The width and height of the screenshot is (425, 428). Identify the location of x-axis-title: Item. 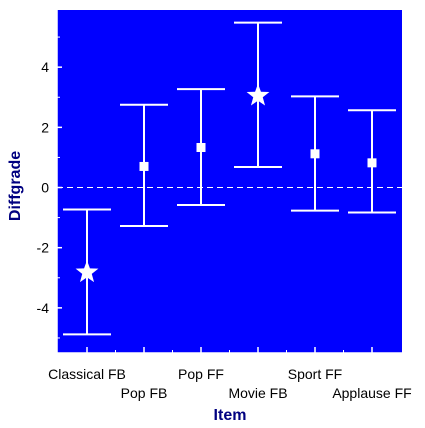
(230, 415).